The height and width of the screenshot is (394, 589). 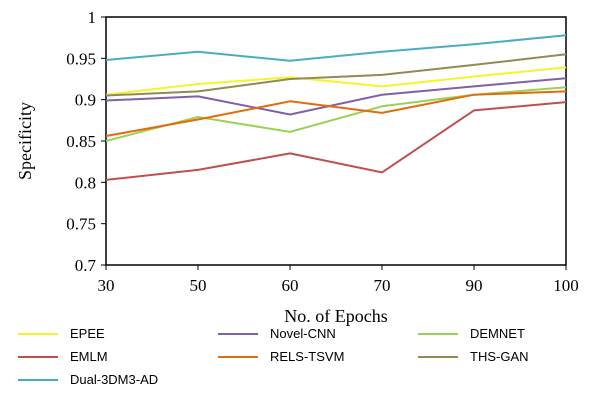 I want to click on legend-label: THS-GAN, so click(x=499, y=356).